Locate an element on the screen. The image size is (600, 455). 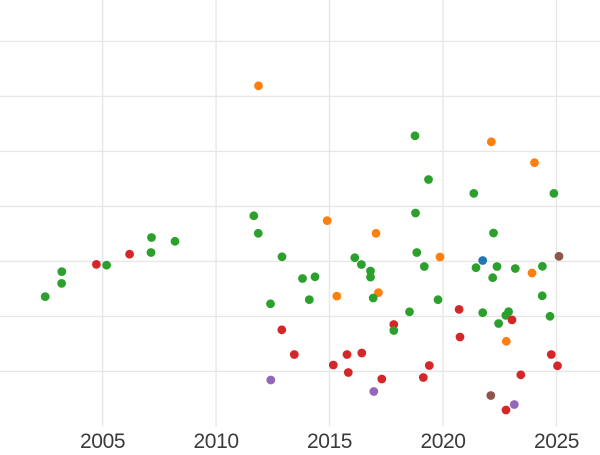
svg-text: 2015 is located at coordinates (329, 440).